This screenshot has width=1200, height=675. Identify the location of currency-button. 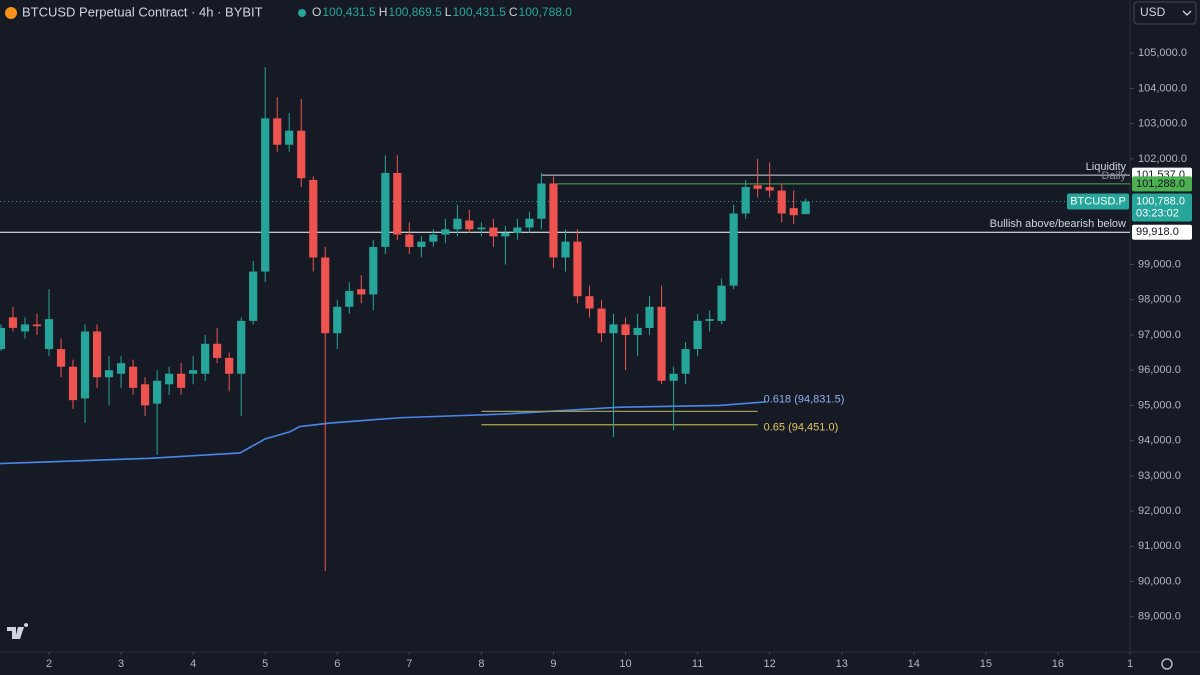
(1165, 13).